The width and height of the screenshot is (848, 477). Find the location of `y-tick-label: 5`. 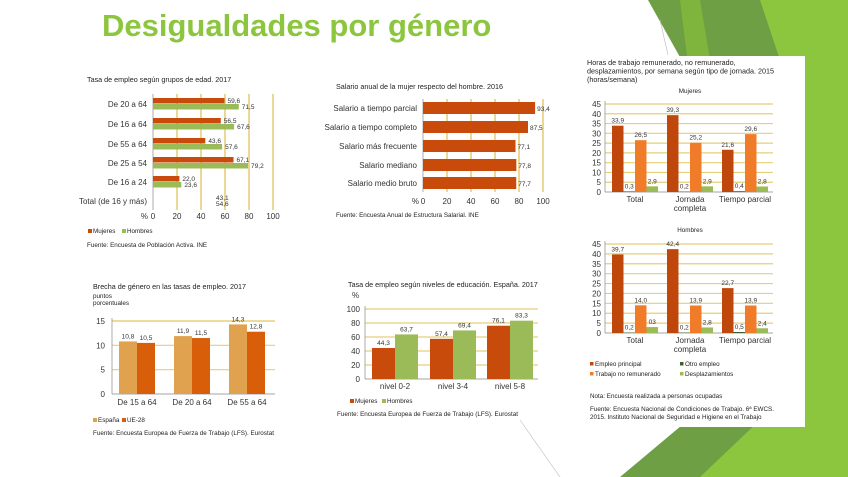

y-tick-label: 5 is located at coordinates (599, 323).